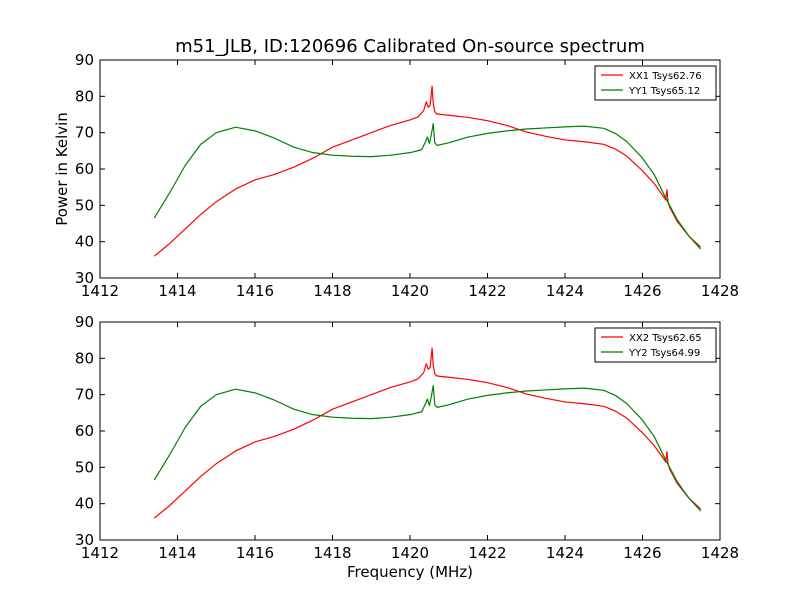 Image resolution: width=800 pixels, height=600 pixels. What do you see at coordinates (665, 76) in the screenshot?
I see `legend-label: XX1 Tsys62.76` at bounding box center [665, 76].